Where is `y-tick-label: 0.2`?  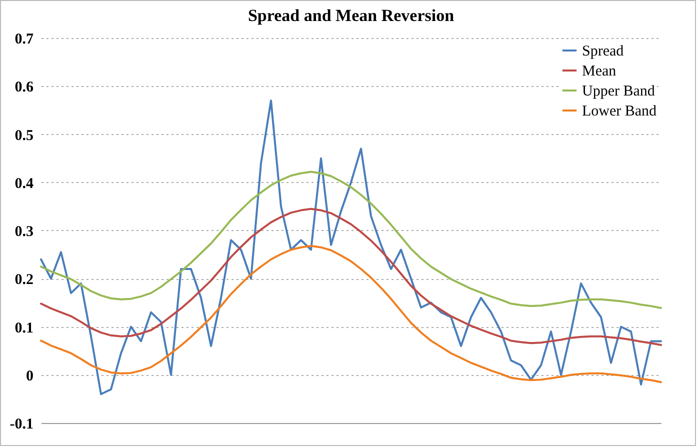 y-tick-label: 0.2 is located at coordinates (24, 280).